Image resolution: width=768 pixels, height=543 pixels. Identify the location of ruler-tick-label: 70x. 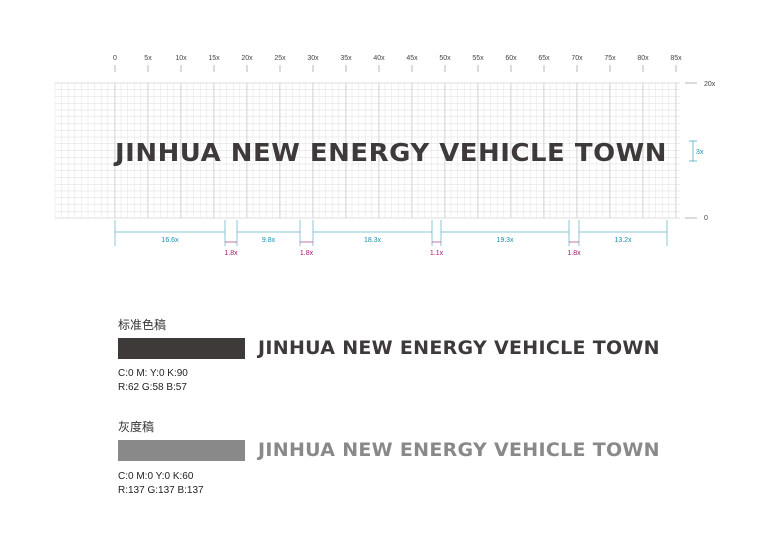
(577, 58).